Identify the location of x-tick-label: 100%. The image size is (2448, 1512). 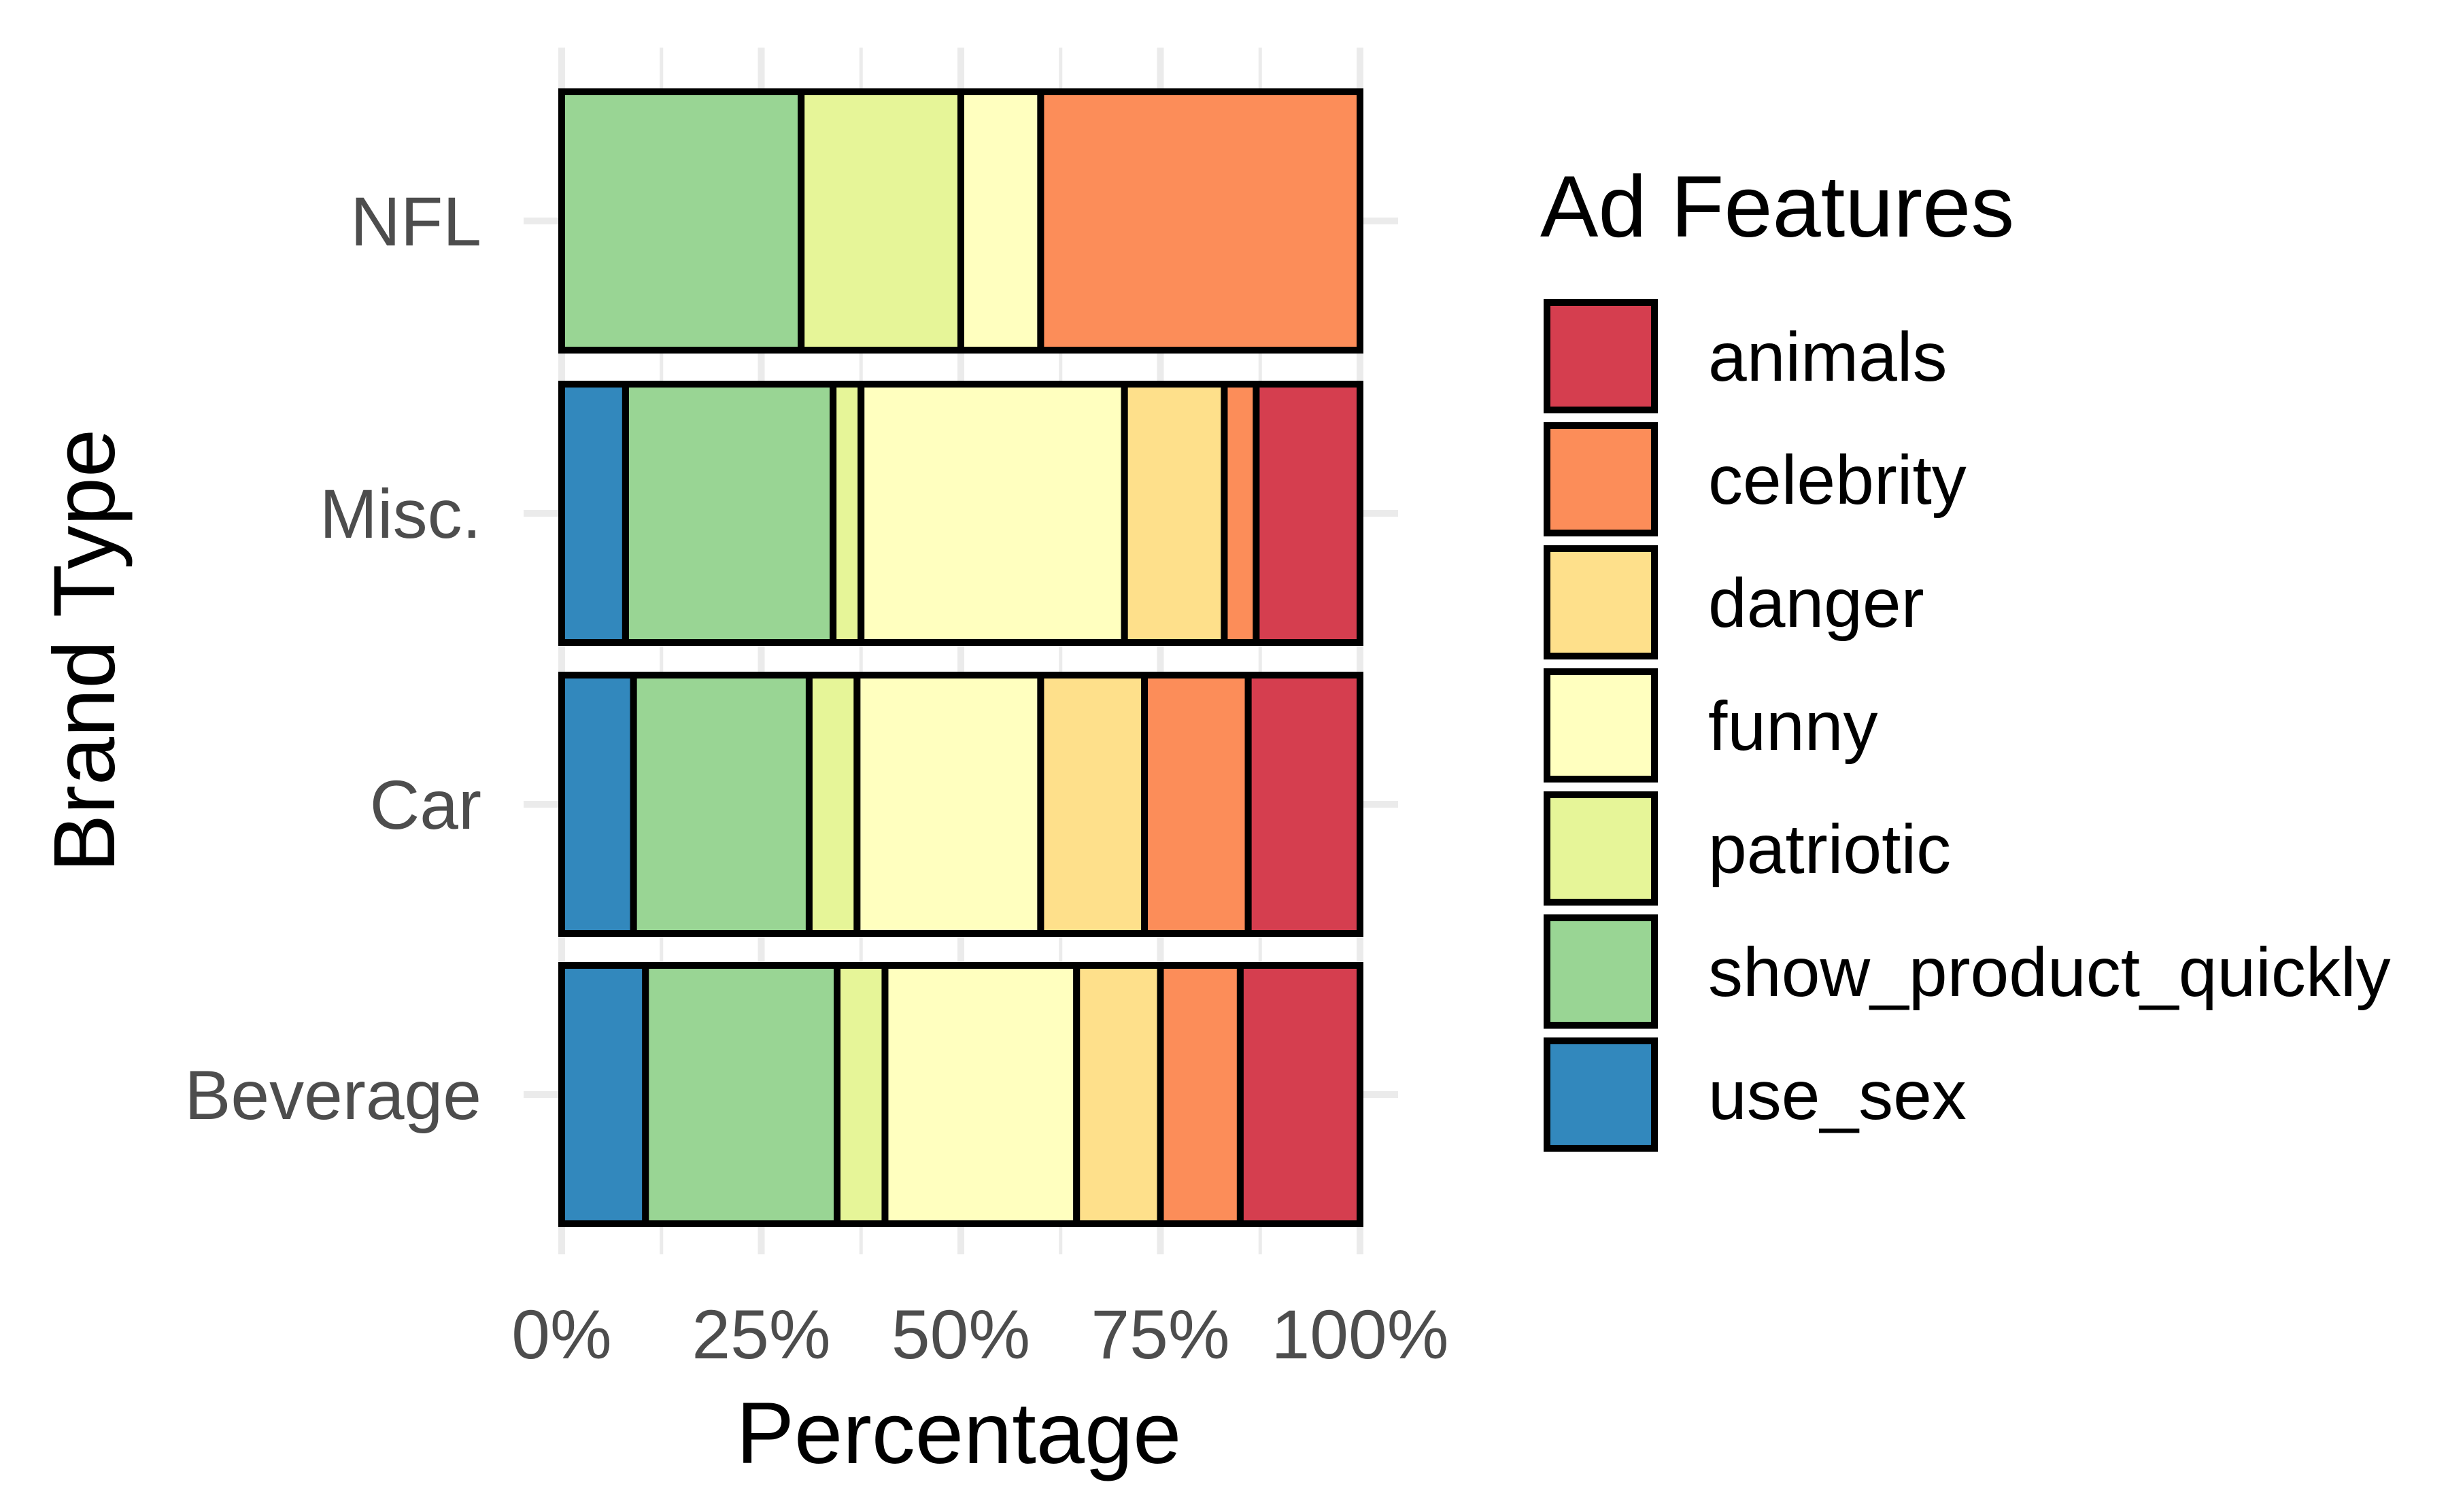
(1361, 1334).